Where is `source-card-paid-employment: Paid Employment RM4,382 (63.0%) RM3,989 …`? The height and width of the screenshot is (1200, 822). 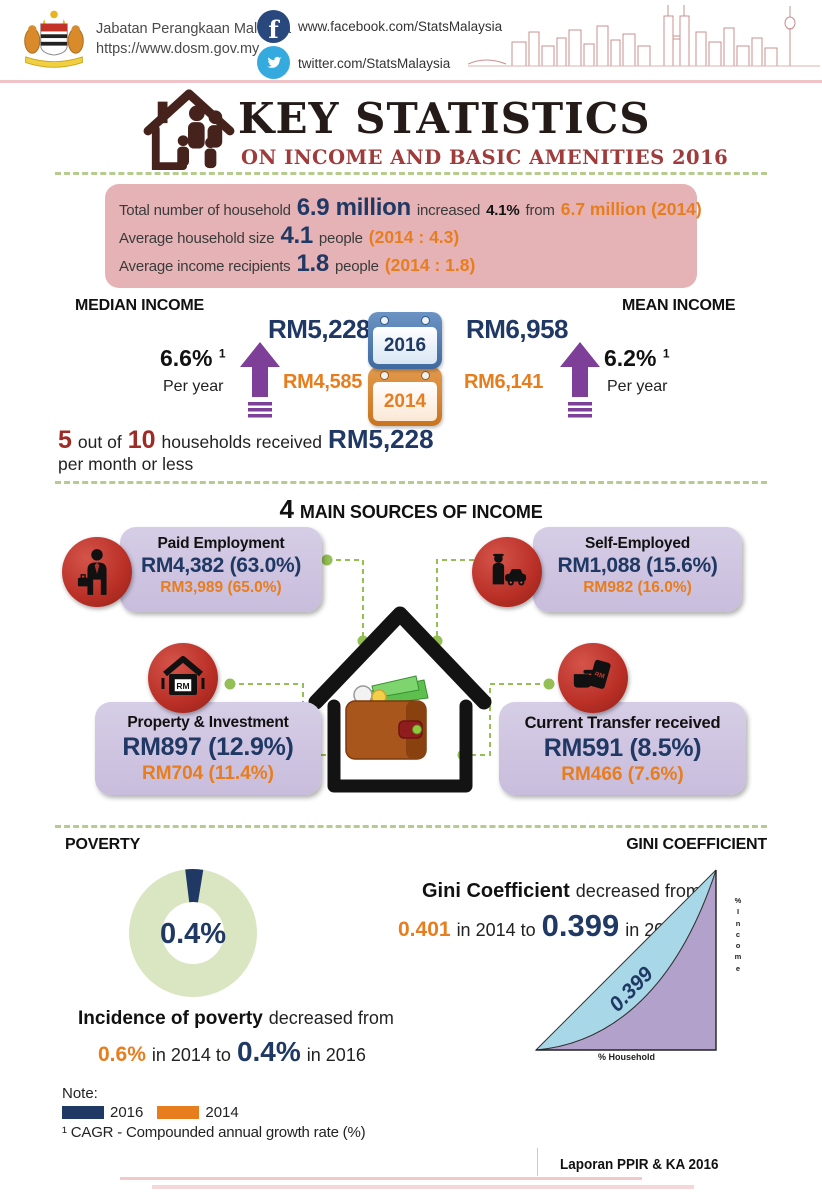 source-card-paid-employment: Paid Employment RM4,382 (63.0%) RM3,989 … is located at coordinates (221, 569).